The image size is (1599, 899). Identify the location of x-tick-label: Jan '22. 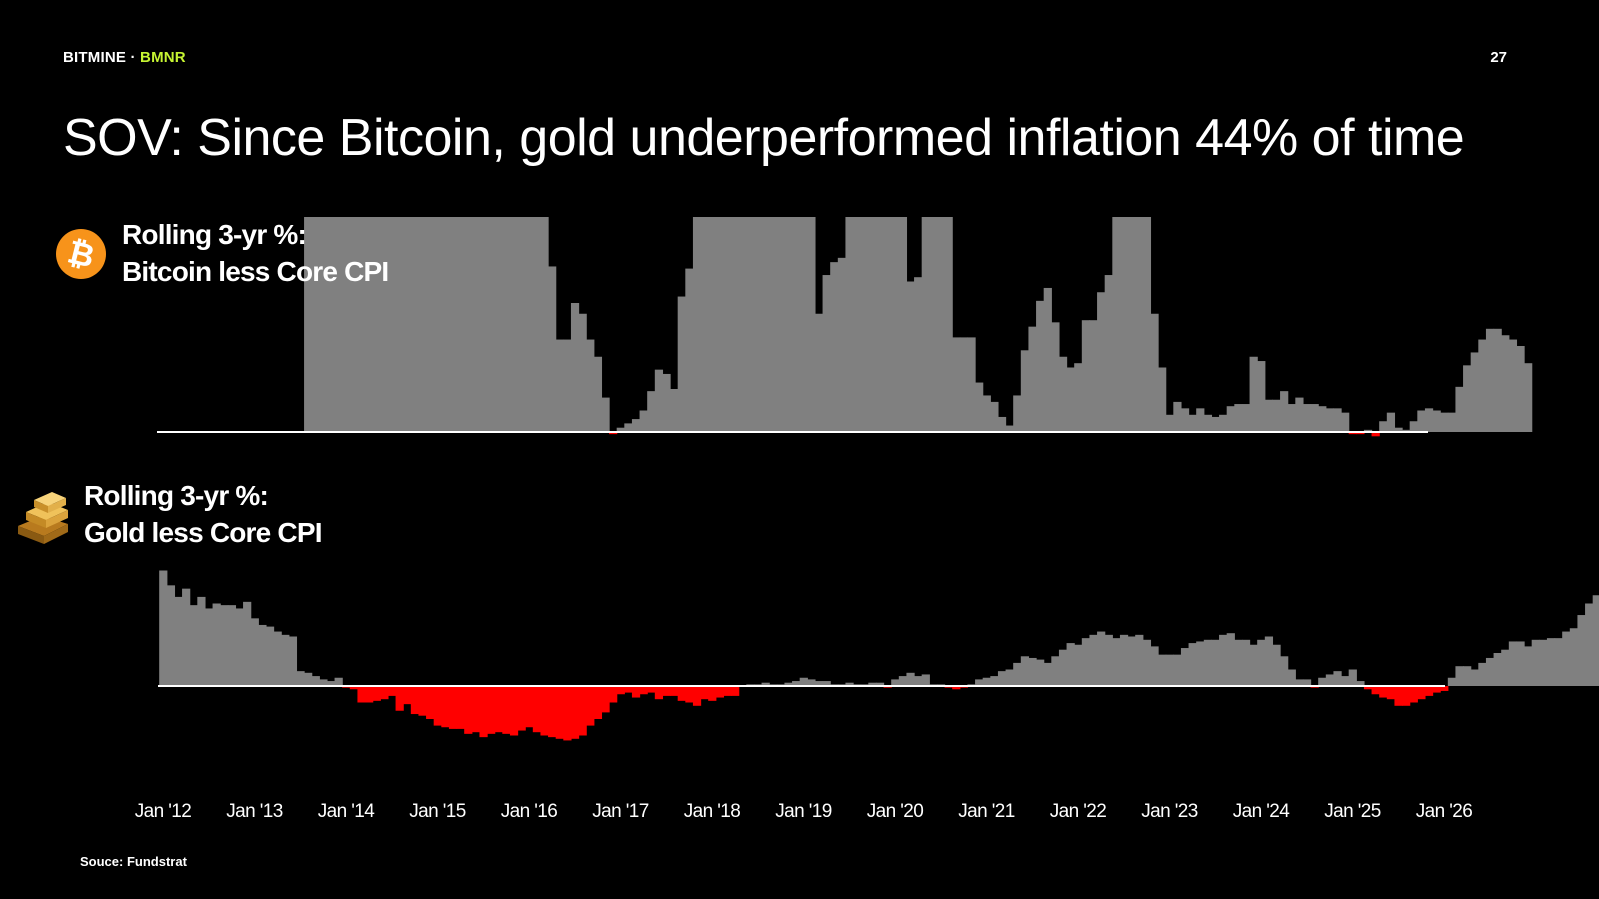
(1078, 811).